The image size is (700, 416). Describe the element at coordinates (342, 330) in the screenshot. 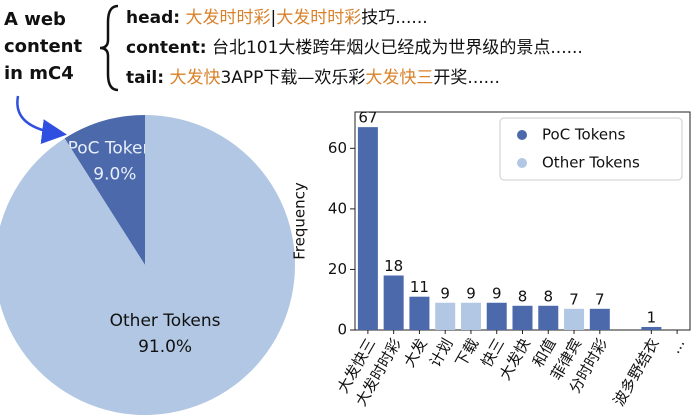

I see `y-tick-label: 0` at that location.